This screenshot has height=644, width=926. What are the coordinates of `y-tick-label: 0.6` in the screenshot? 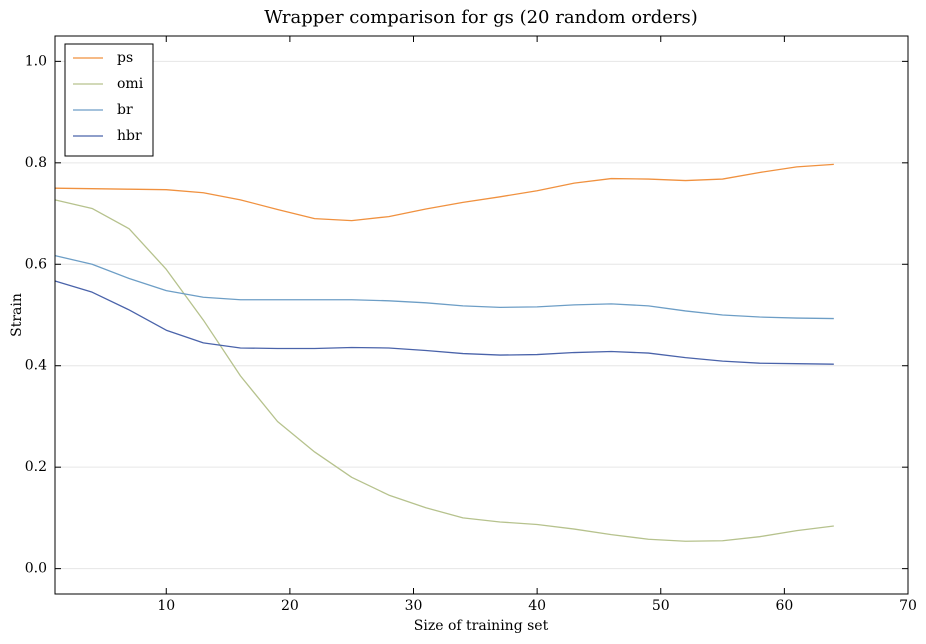 It's located at (36, 264).